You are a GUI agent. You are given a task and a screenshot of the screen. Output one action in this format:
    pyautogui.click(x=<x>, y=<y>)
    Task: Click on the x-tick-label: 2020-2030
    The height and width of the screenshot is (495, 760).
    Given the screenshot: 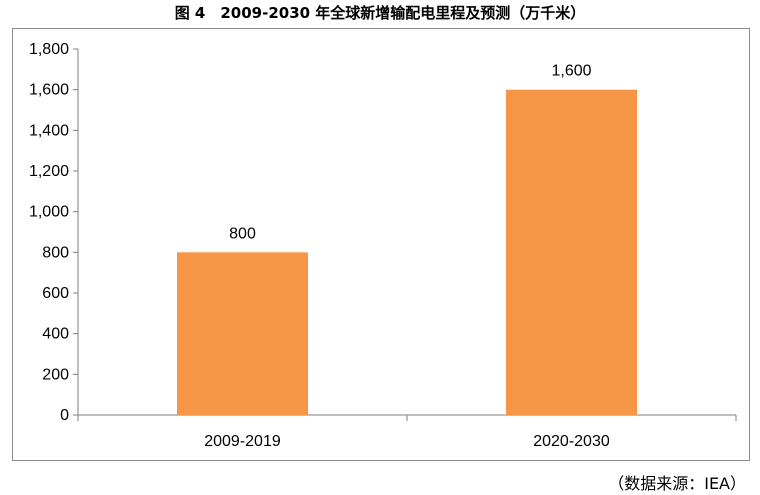 What is the action you would take?
    pyautogui.click(x=571, y=441)
    